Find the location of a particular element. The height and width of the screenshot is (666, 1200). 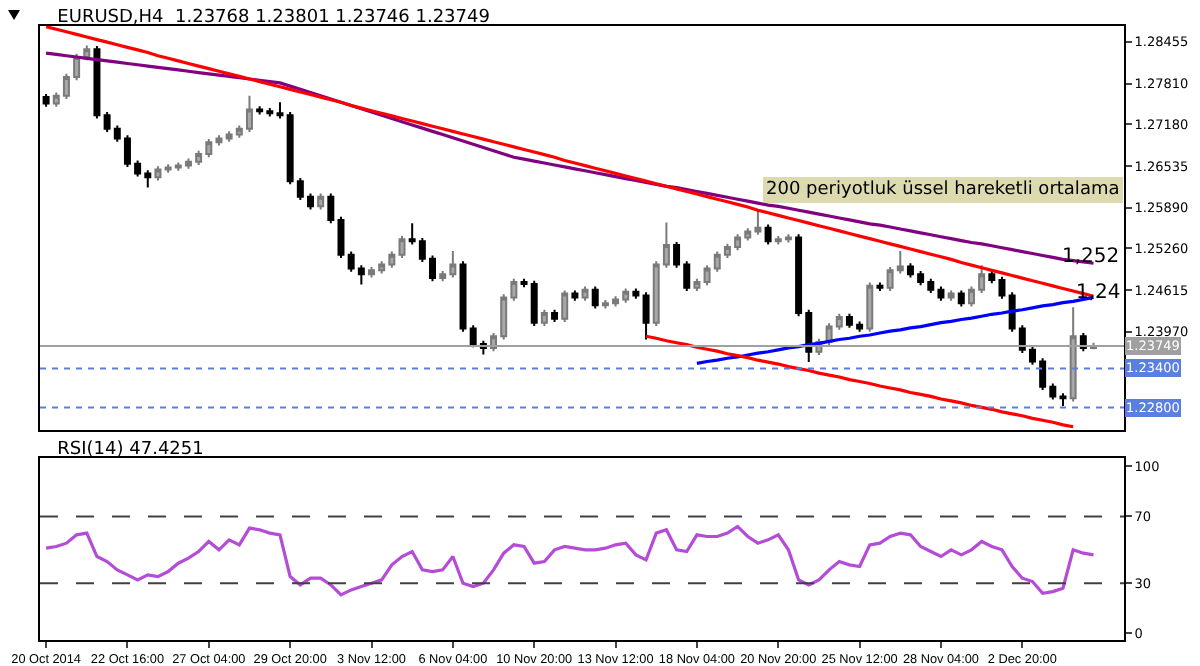

annotation: 1,252 is located at coordinates (1091, 257).